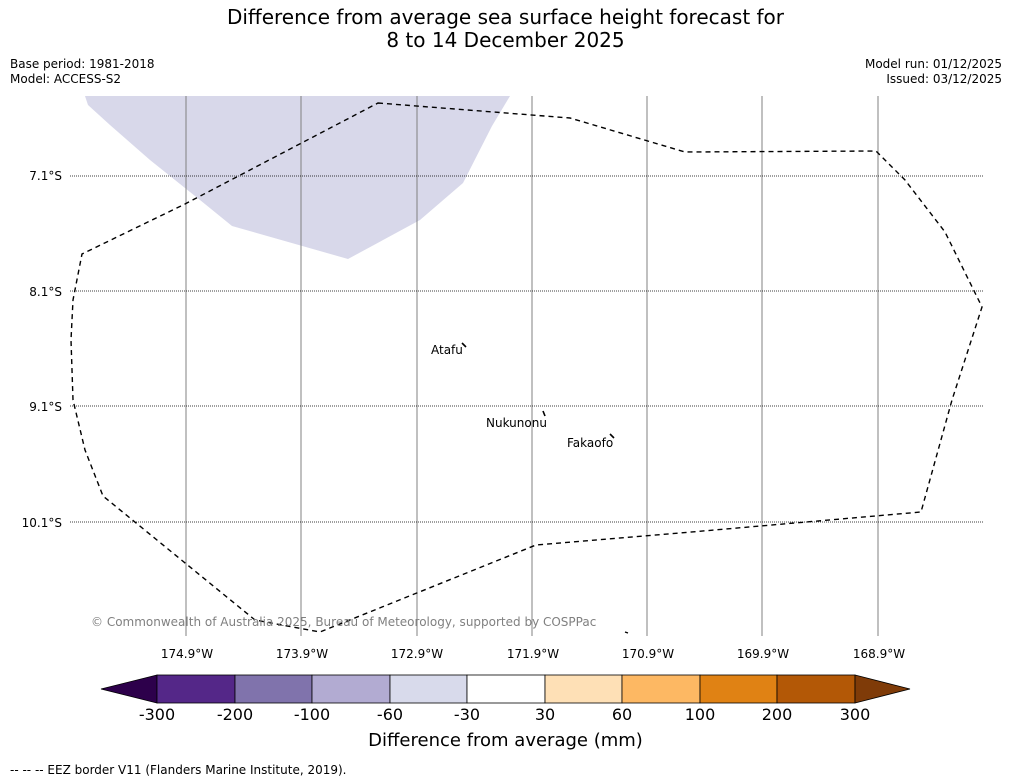  Describe the element at coordinates (516, 423) in the screenshot. I see `place-label-nukunonu: Nukunonu` at that location.